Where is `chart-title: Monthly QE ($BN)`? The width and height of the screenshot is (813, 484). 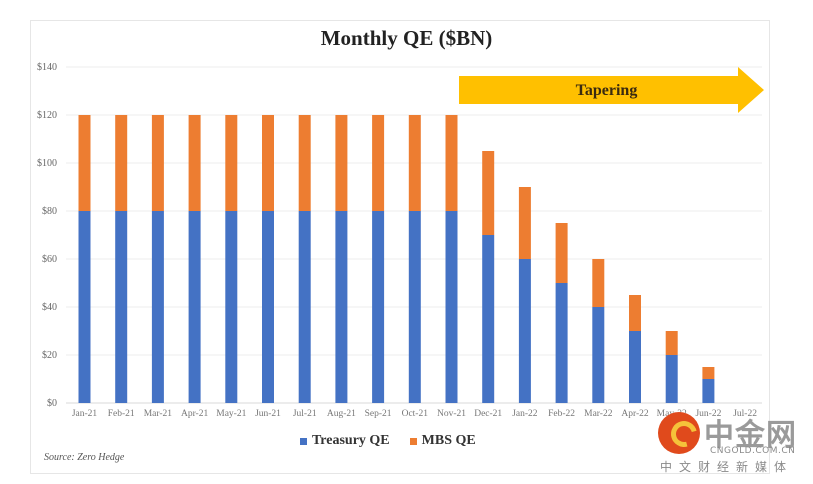 chart-title: Monthly QE ($BN) is located at coordinates (406, 38).